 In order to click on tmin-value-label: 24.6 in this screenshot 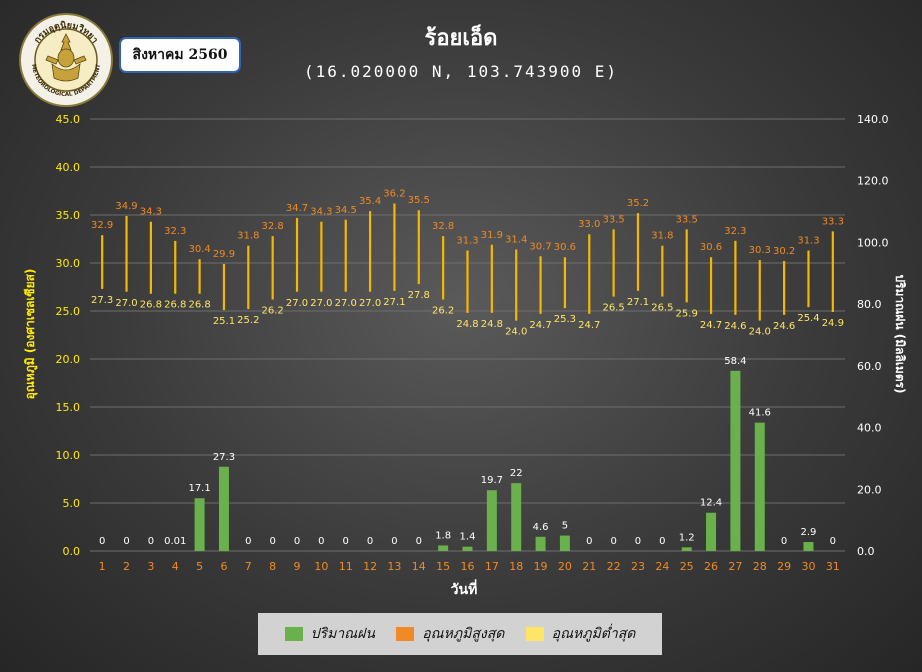, I will do `click(784, 326)`.